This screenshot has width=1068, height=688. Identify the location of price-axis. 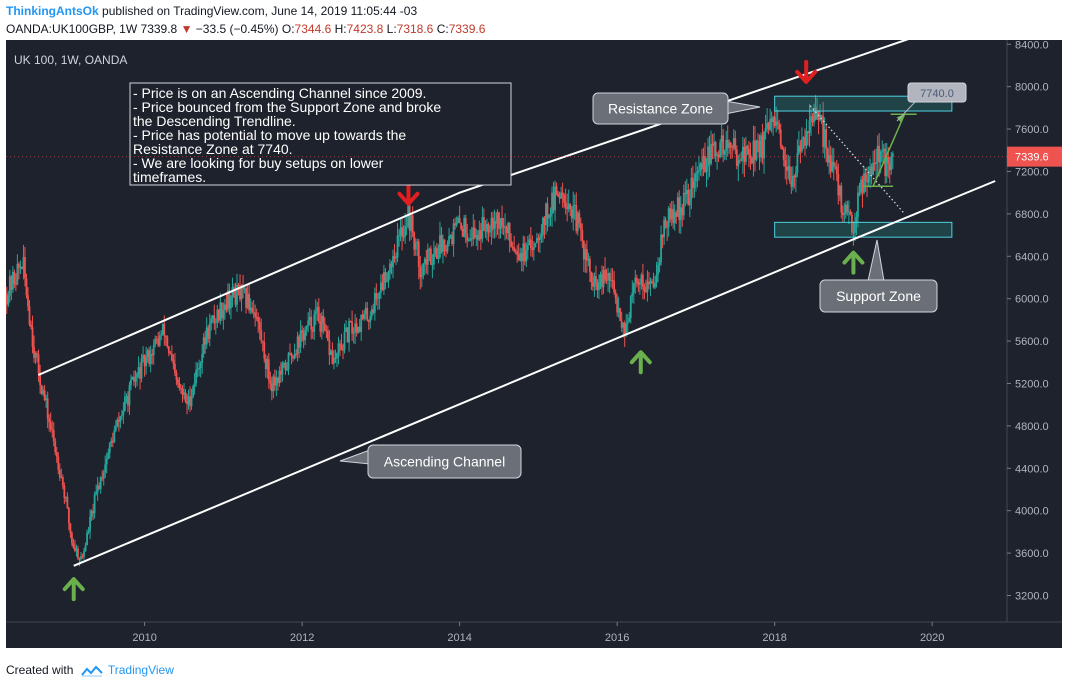
(1034, 331).